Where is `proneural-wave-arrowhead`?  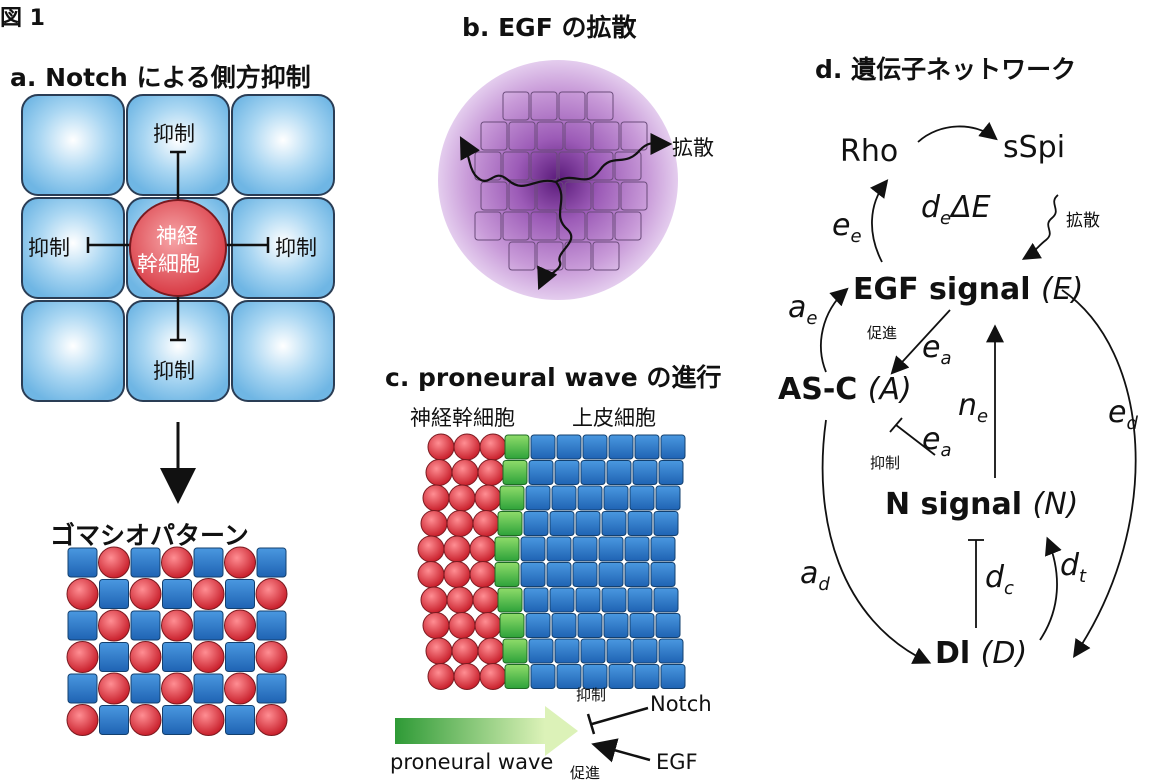
proneural-wave-arrowhead is located at coordinates (561, 731).